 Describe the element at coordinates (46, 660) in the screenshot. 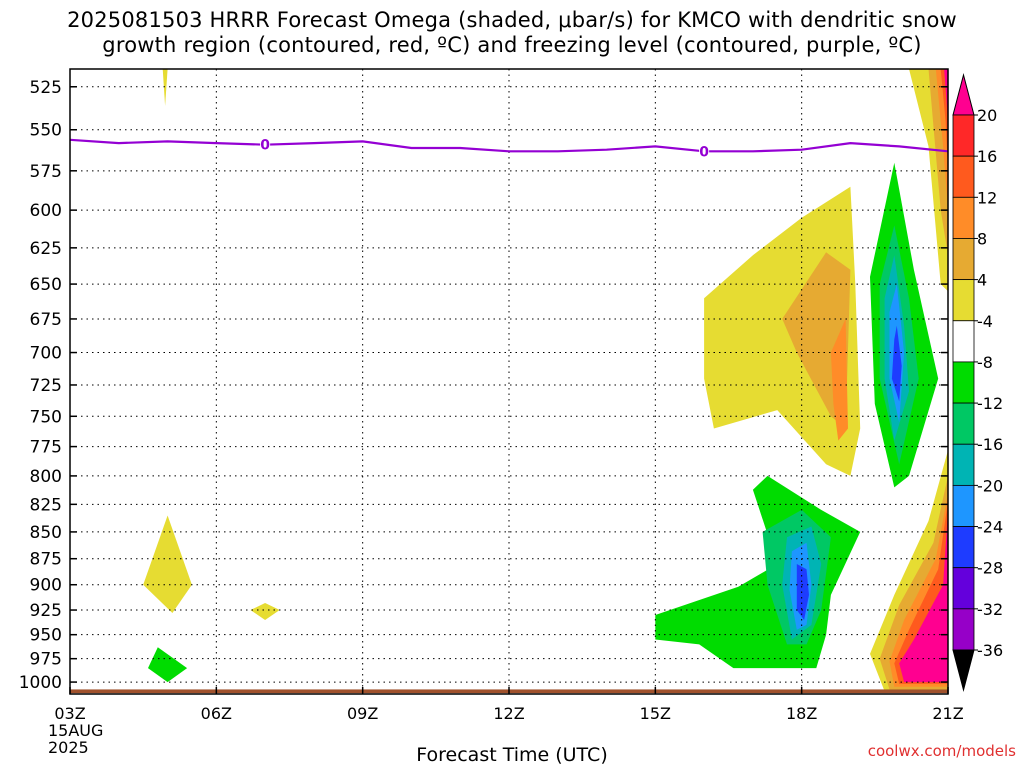

I see `y-tick-label: 975` at that location.